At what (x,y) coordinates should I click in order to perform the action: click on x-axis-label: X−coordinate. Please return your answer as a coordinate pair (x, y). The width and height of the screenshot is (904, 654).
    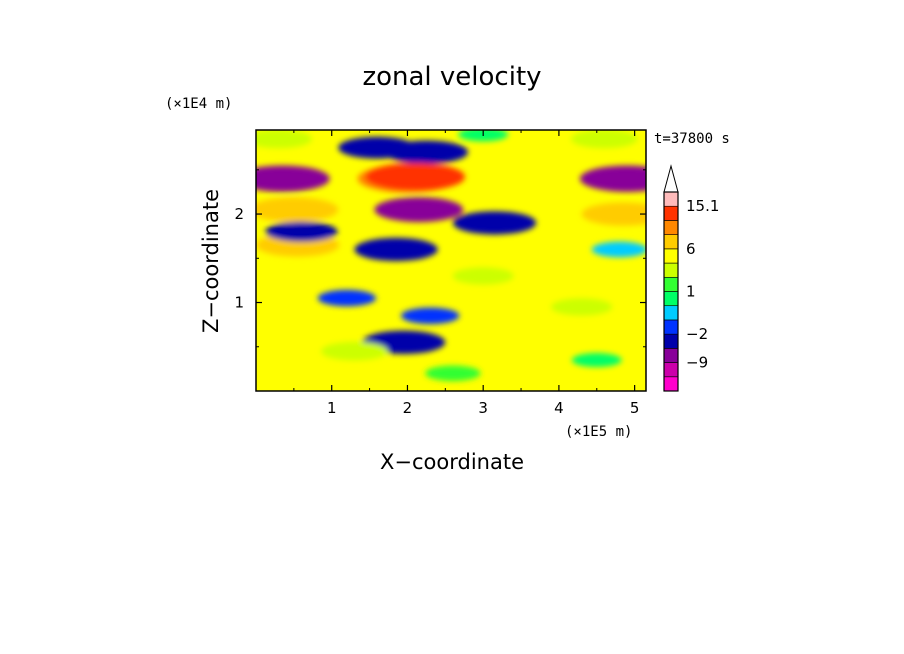
    Looking at the image, I should click on (452, 462).